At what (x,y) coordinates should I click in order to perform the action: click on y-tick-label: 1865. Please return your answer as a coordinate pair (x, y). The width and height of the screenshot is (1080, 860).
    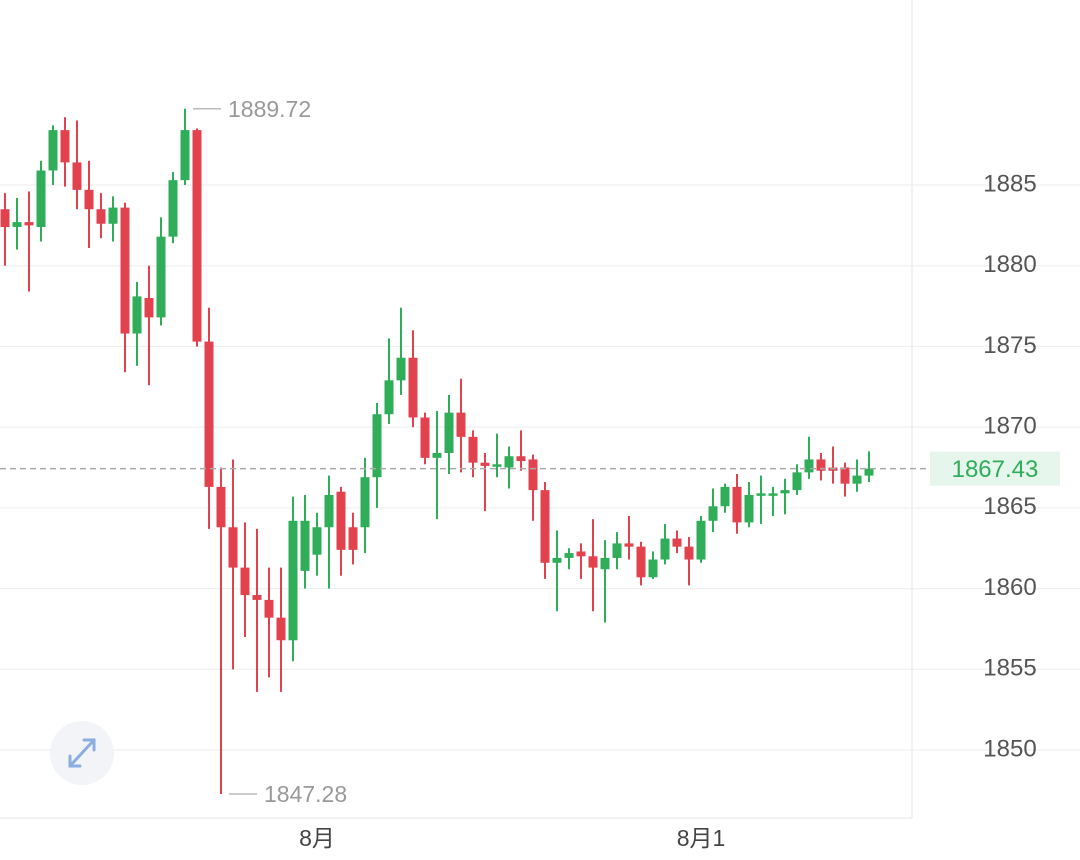
    Looking at the image, I should click on (1009, 506).